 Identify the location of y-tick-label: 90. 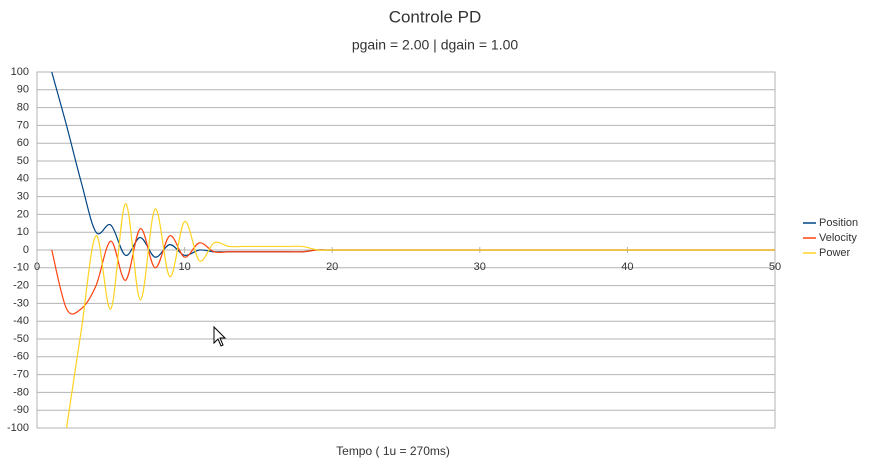
(23, 90).